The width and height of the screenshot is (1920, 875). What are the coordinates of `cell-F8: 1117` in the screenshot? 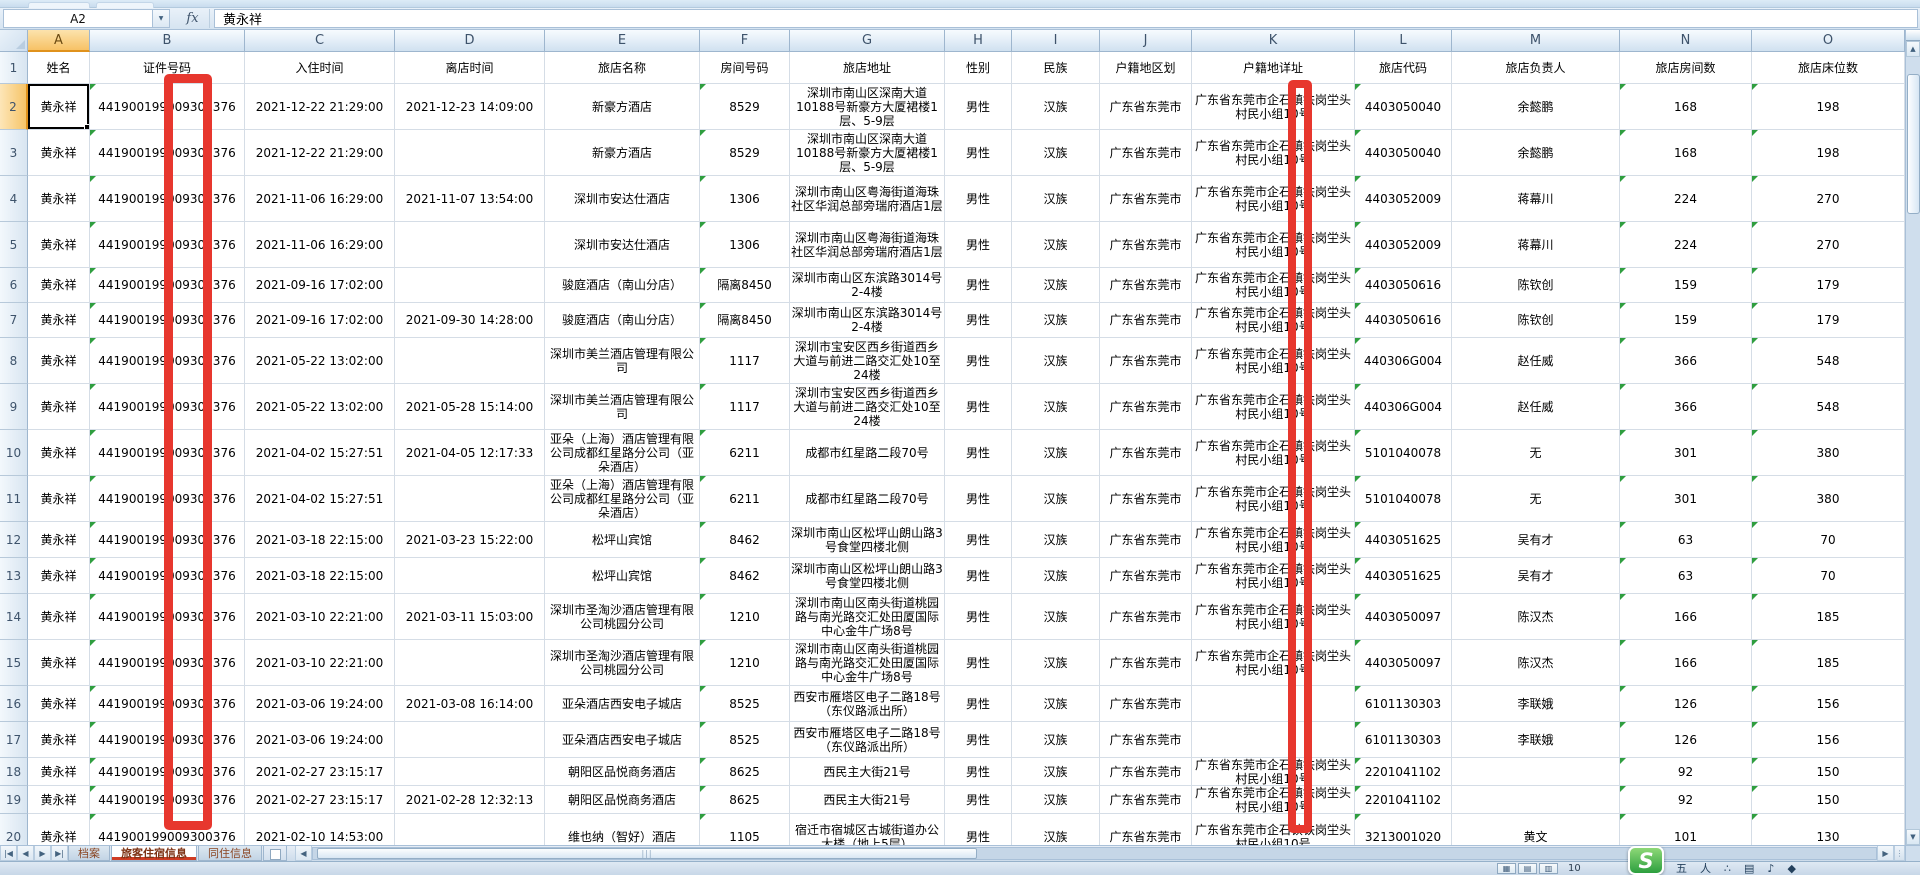 It's located at (745, 361).